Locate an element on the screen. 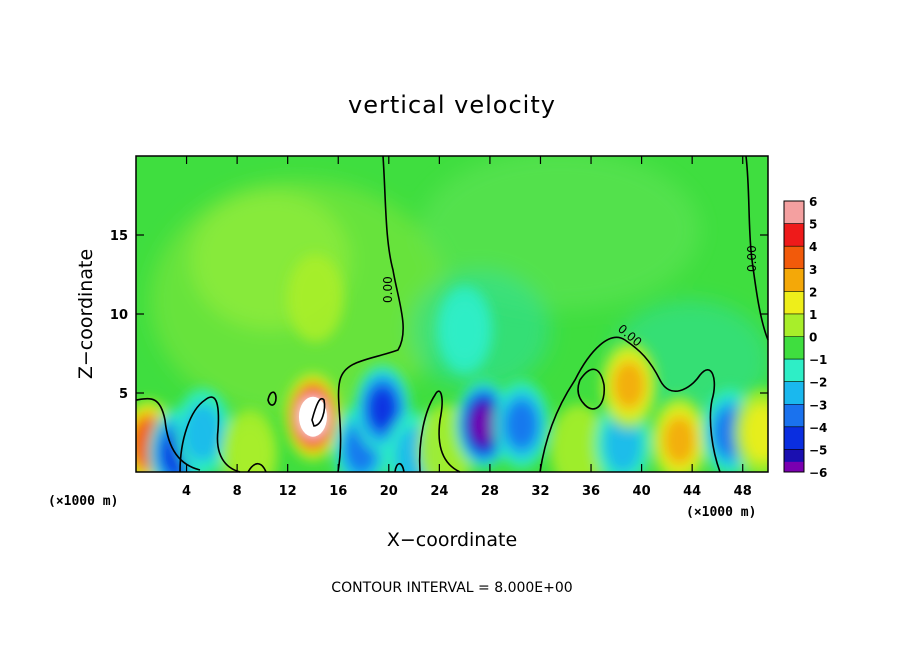 Image resolution: width=904 pixels, height=654 pixels. y-tick-label: 10 is located at coordinates (119, 315).